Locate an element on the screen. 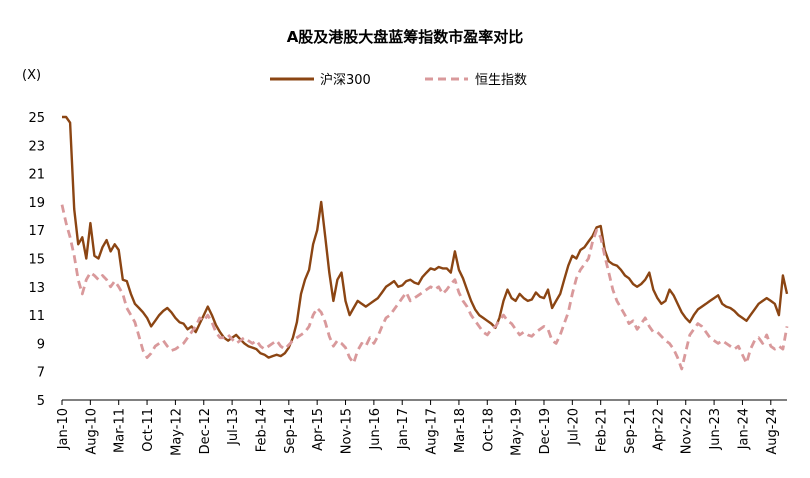 Image resolution: width=810 pixels, height=478 pixels. x-tick-label: Nov-15 is located at coordinates (347, 431).